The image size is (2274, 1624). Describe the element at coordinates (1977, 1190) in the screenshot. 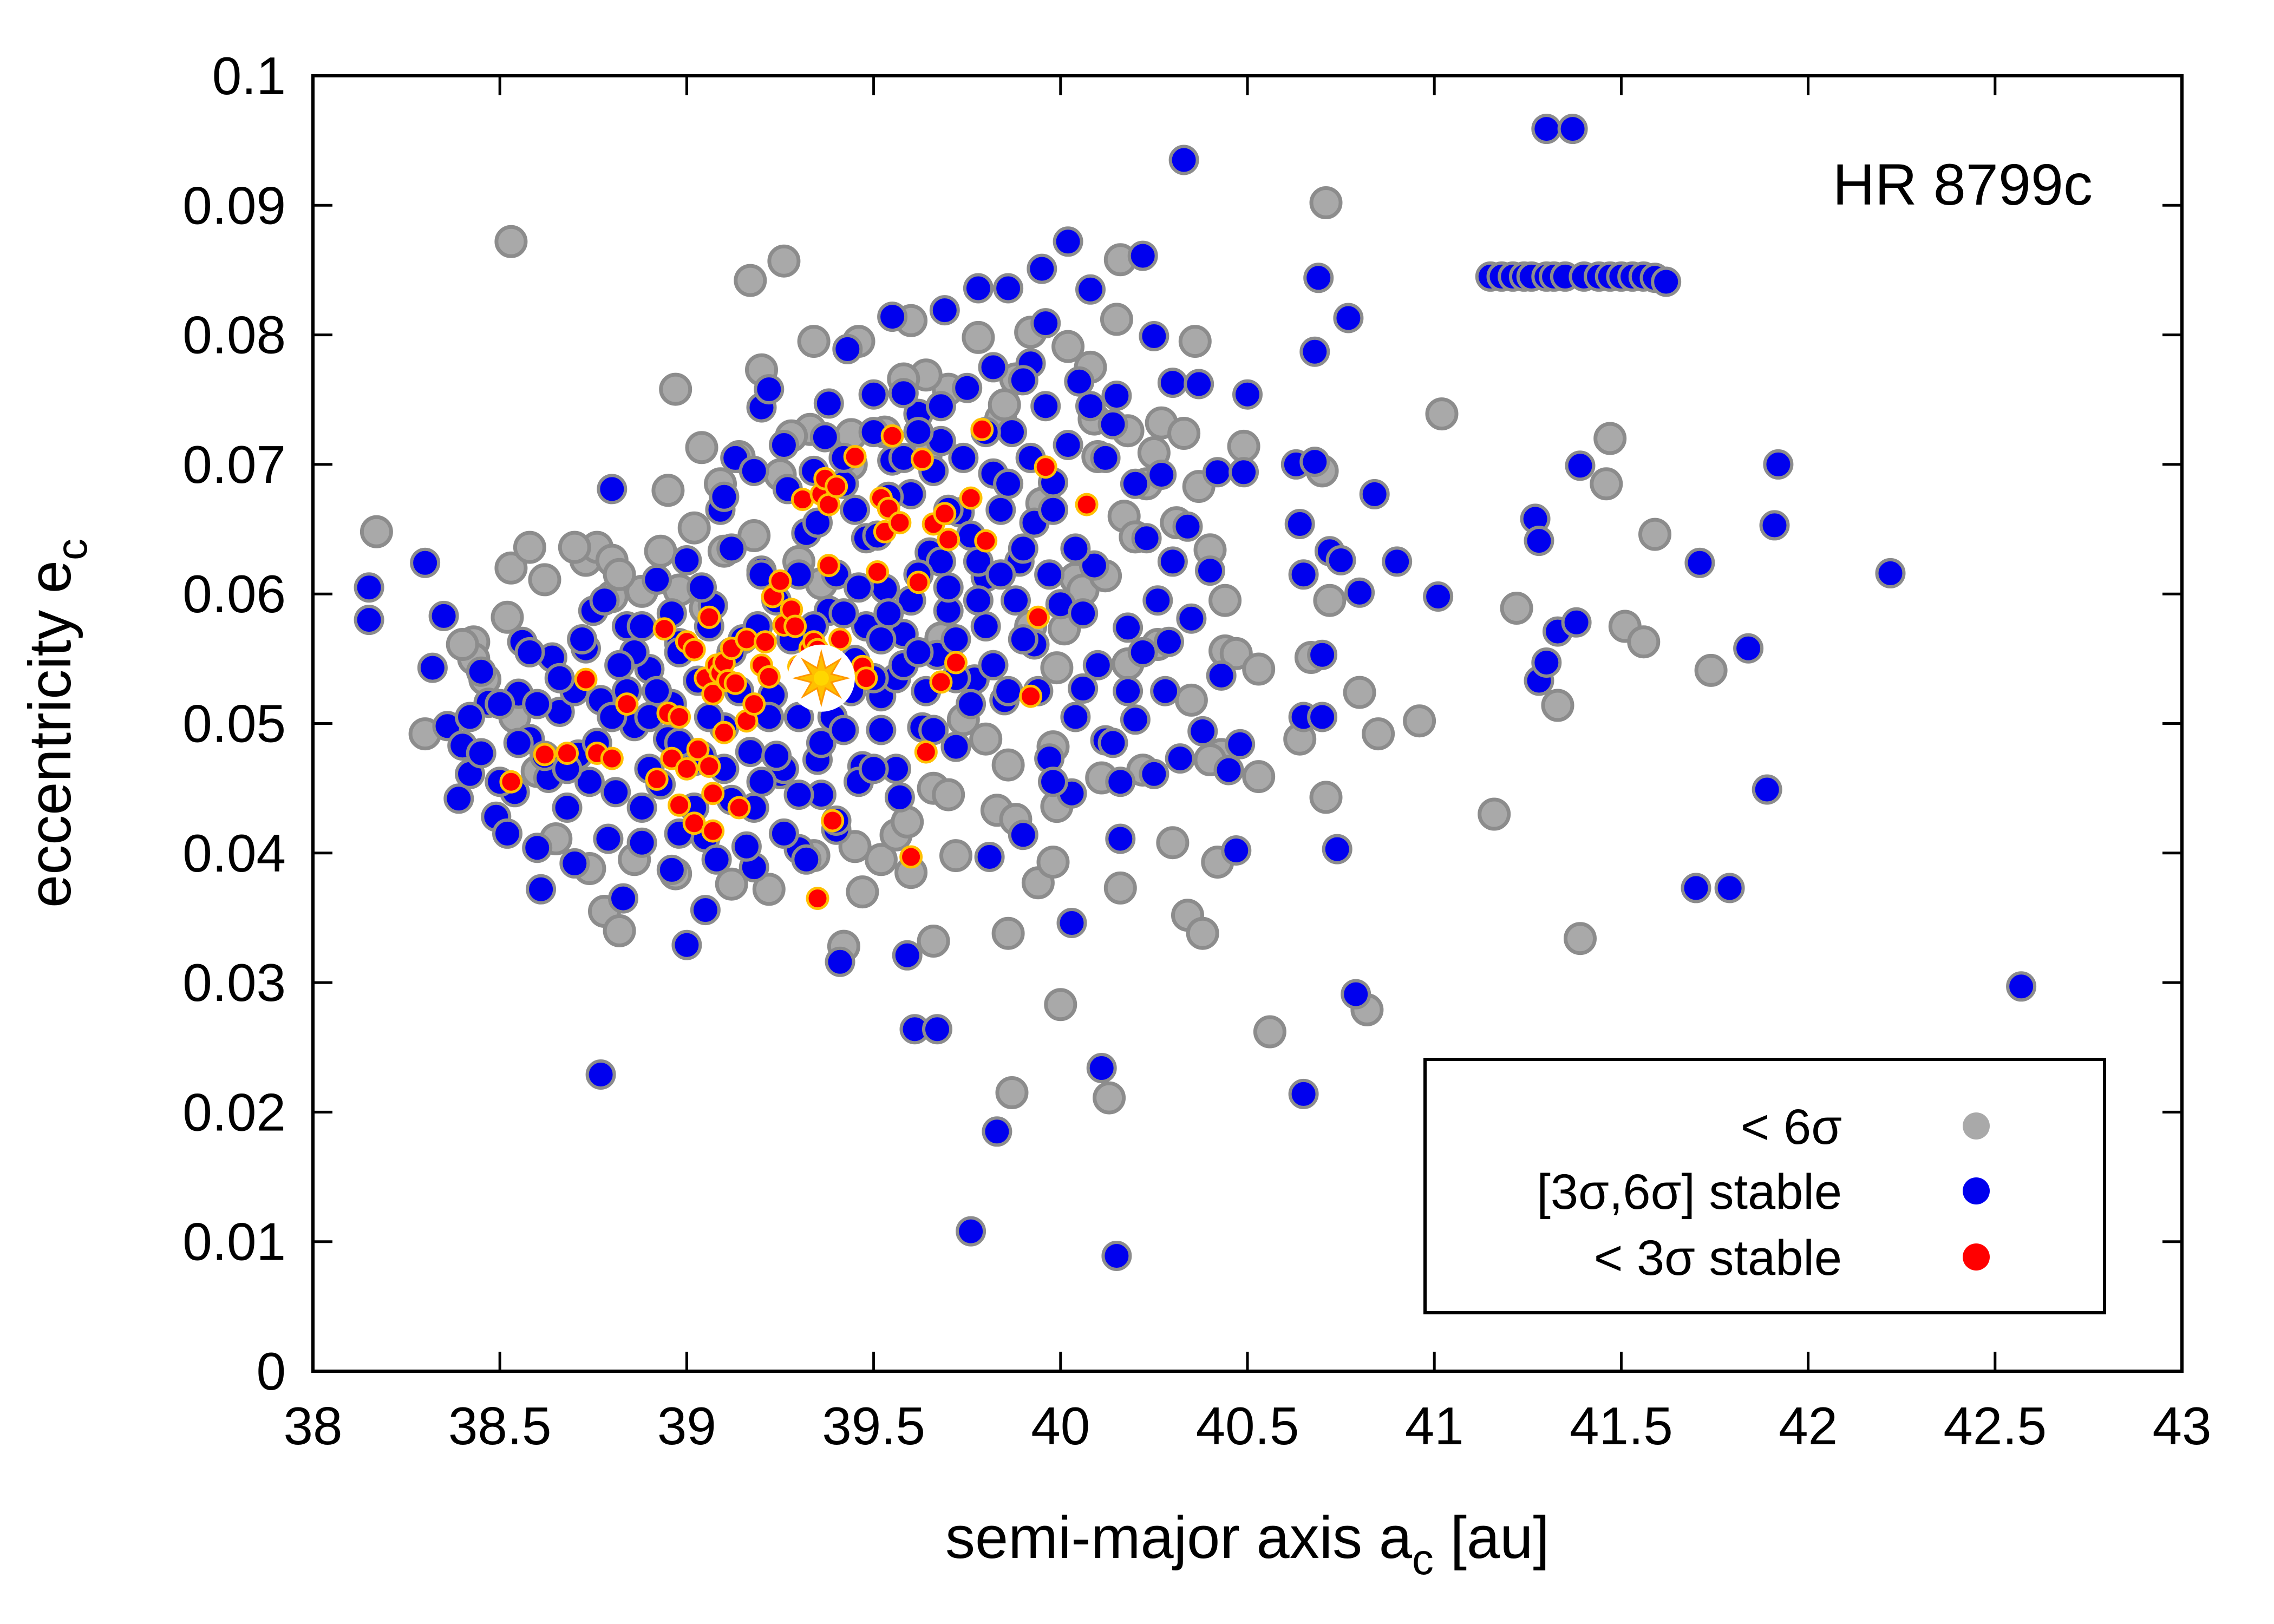

I see `legend-marker-3to6sigma-stable` at that location.